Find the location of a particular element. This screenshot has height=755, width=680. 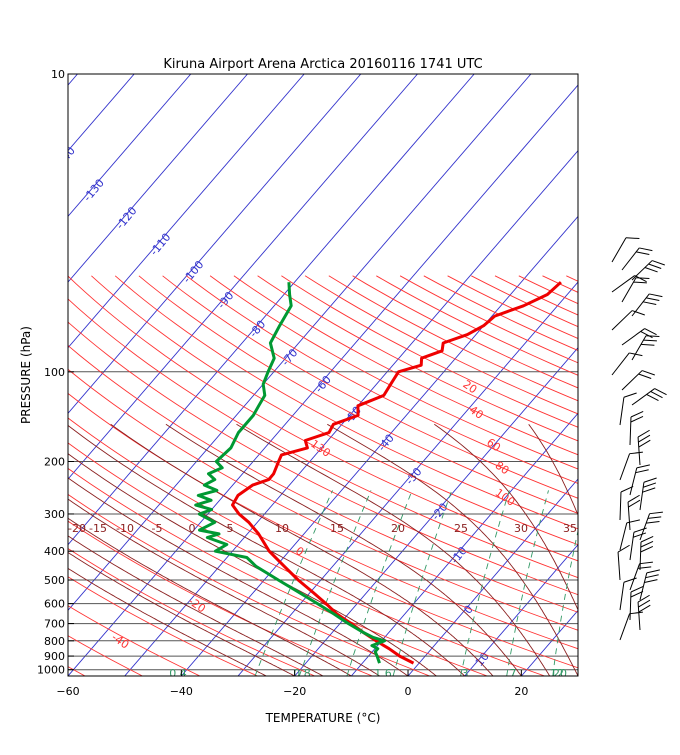

y-tick-label: 900 is located at coordinates (54, 656).